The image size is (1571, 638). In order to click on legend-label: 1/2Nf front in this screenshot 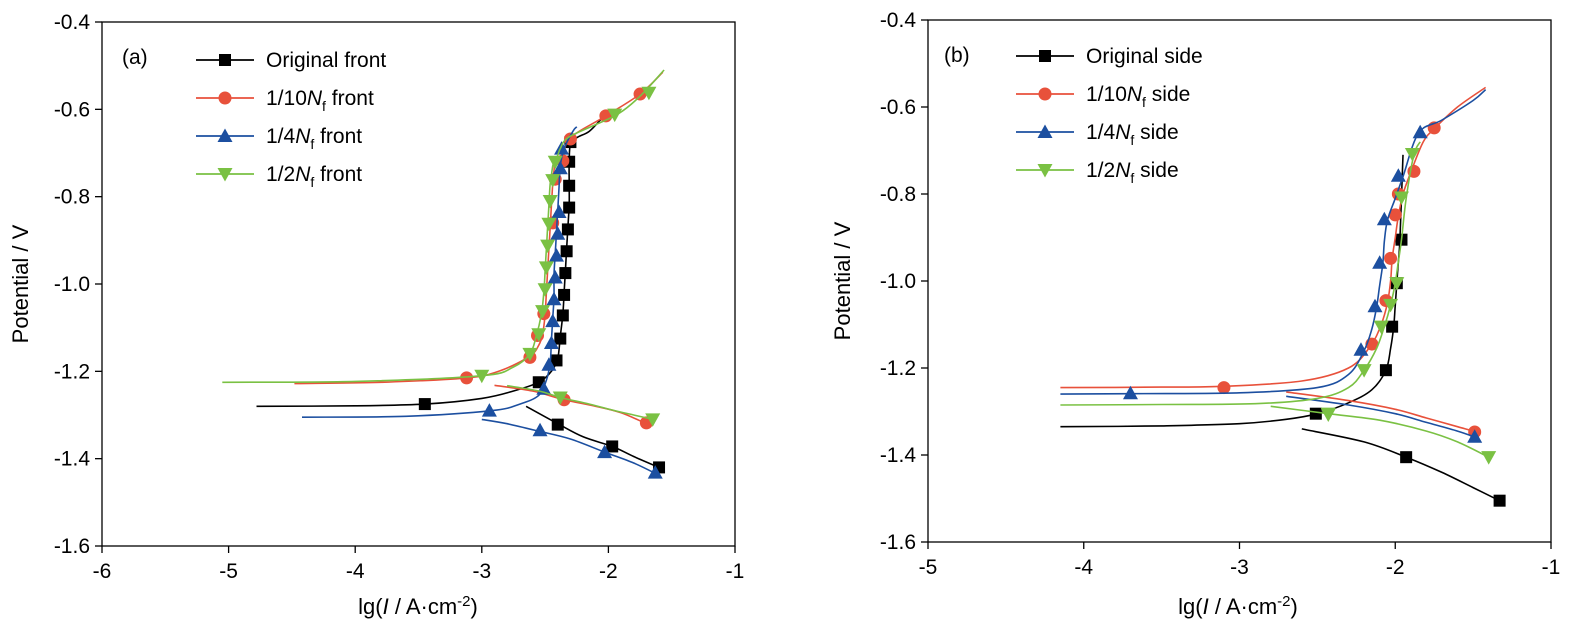, I will do `click(314, 176)`.